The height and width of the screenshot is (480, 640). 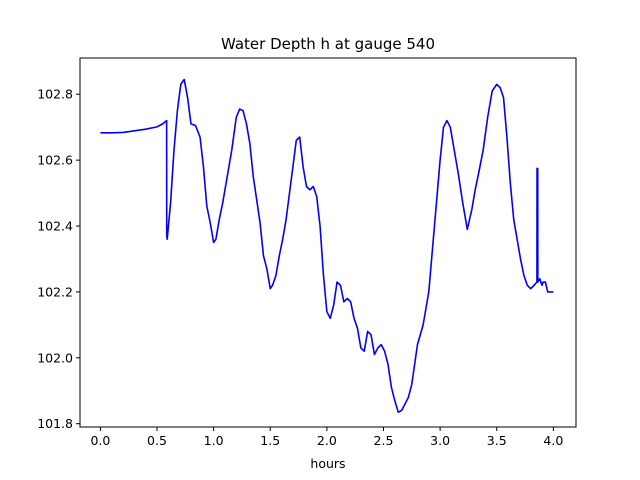 I want to click on x-tick-label: 0.5, so click(x=157, y=440).